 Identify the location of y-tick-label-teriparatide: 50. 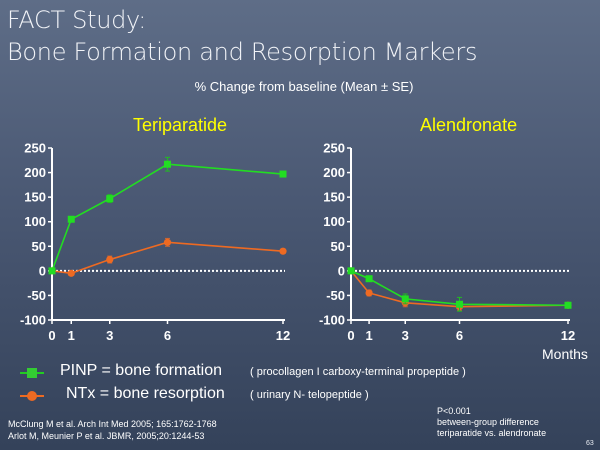
(39, 246).